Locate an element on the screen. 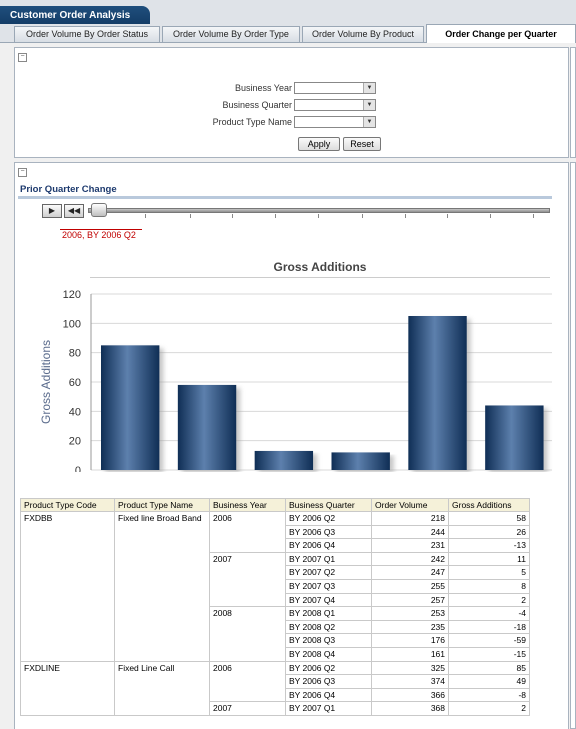 Image resolution: width=576 pixels, height=729 pixels. slider-value-label: 2006, BY 2006 Q2 is located at coordinates (99, 235).